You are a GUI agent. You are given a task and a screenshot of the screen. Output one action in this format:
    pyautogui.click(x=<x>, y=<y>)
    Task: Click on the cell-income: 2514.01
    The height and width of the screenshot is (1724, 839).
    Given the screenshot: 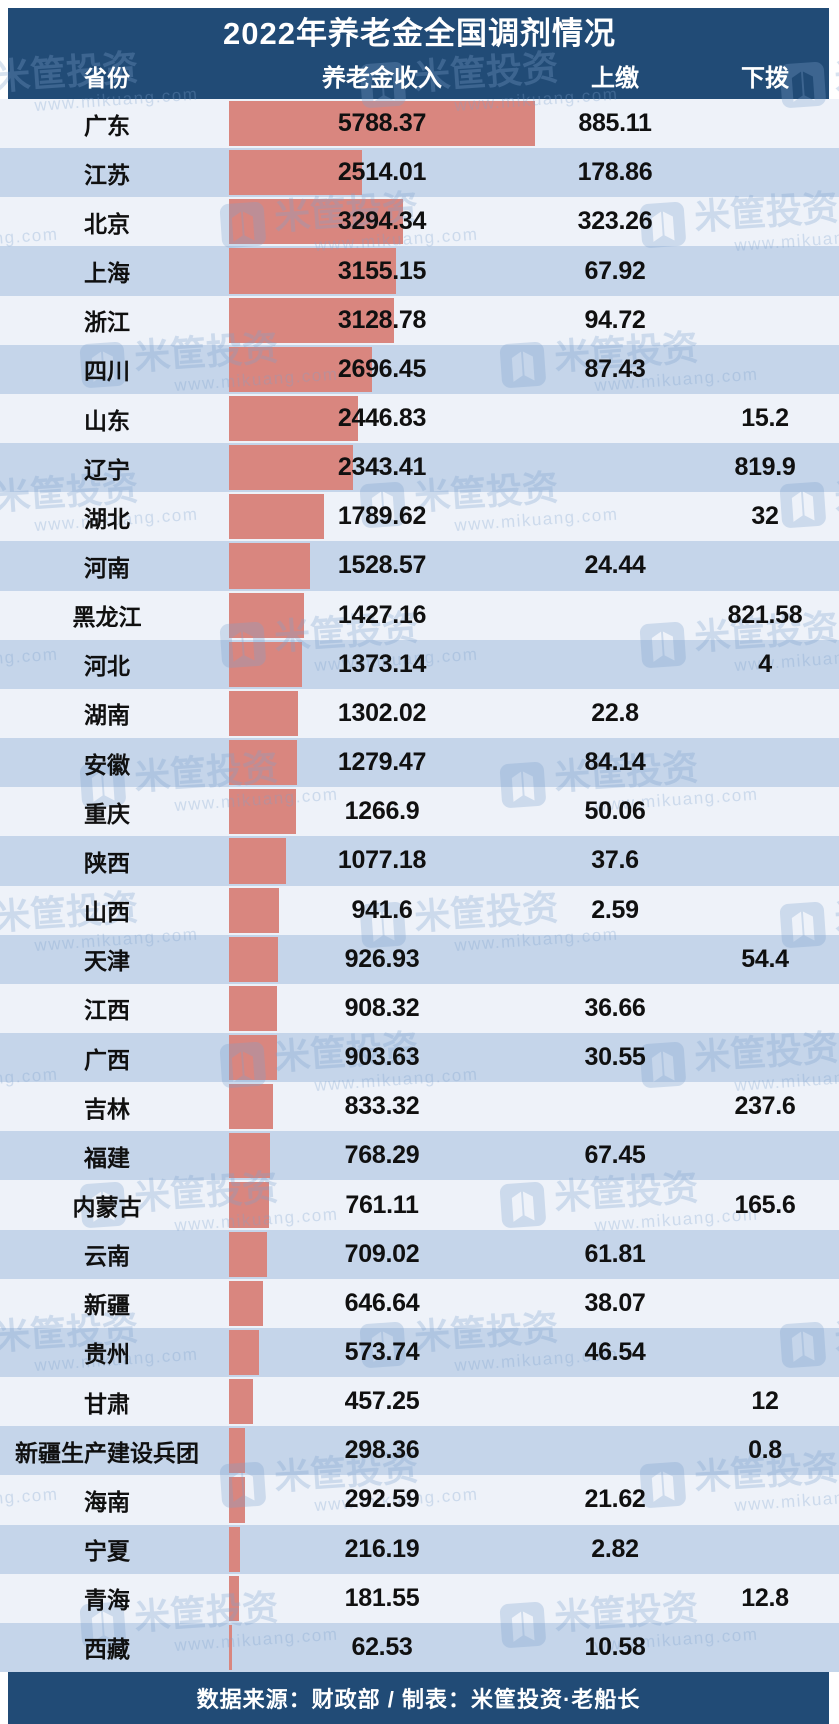 What is the action you would take?
    pyautogui.click(x=382, y=172)
    